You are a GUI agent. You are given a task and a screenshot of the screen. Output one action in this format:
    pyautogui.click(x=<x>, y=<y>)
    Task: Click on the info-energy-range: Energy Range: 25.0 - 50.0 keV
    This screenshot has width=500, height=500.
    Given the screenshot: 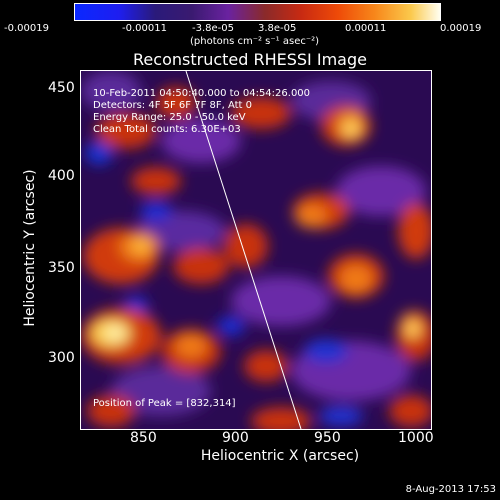 What is the action you would take?
    pyautogui.click(x=169, y=117)
    